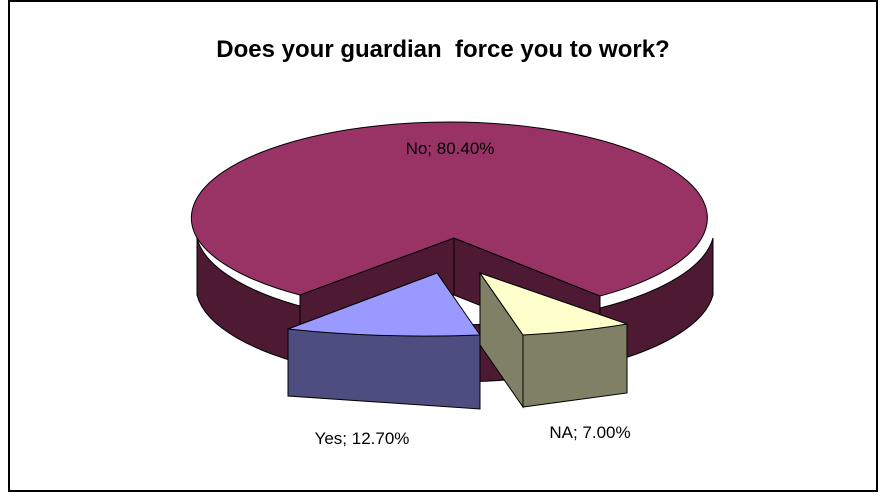  I want to click on chart-title: Does your guardian force you to work?, so click(443, 49).